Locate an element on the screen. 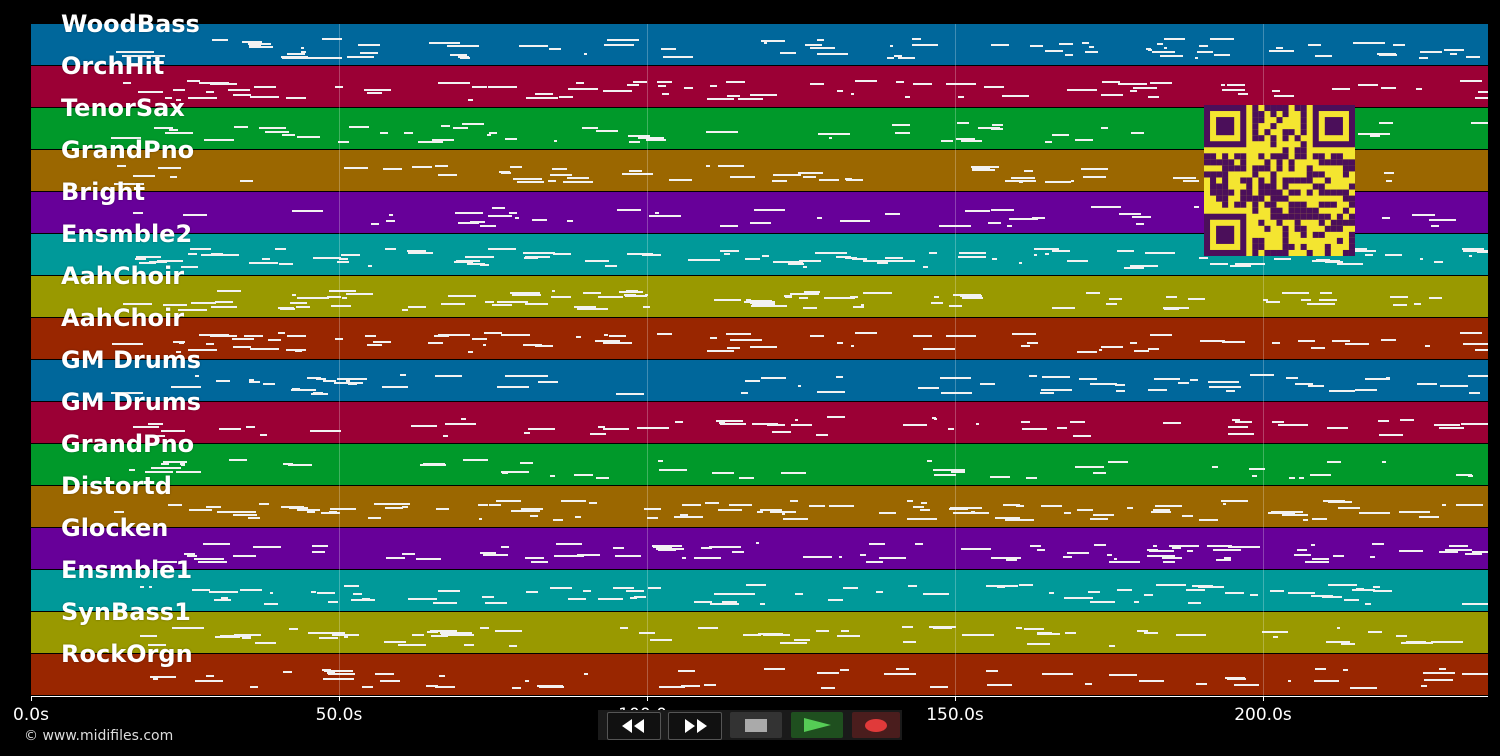 The image size is (1500, 756). play-button is located at coordinates (817, 725).